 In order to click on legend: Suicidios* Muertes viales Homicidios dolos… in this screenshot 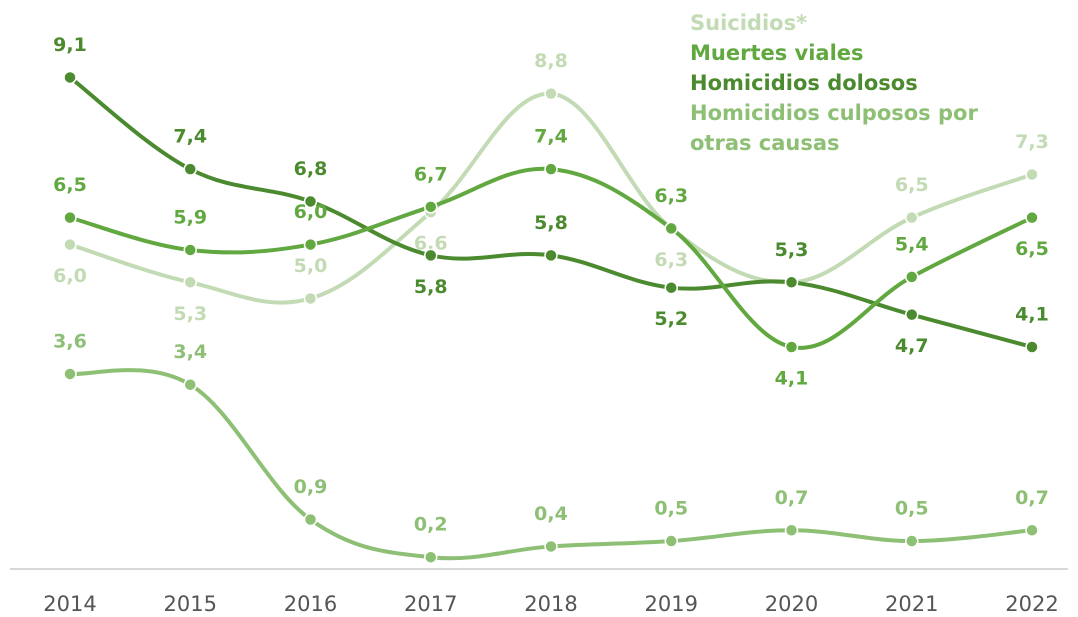, I will do `click(850, 83)`.